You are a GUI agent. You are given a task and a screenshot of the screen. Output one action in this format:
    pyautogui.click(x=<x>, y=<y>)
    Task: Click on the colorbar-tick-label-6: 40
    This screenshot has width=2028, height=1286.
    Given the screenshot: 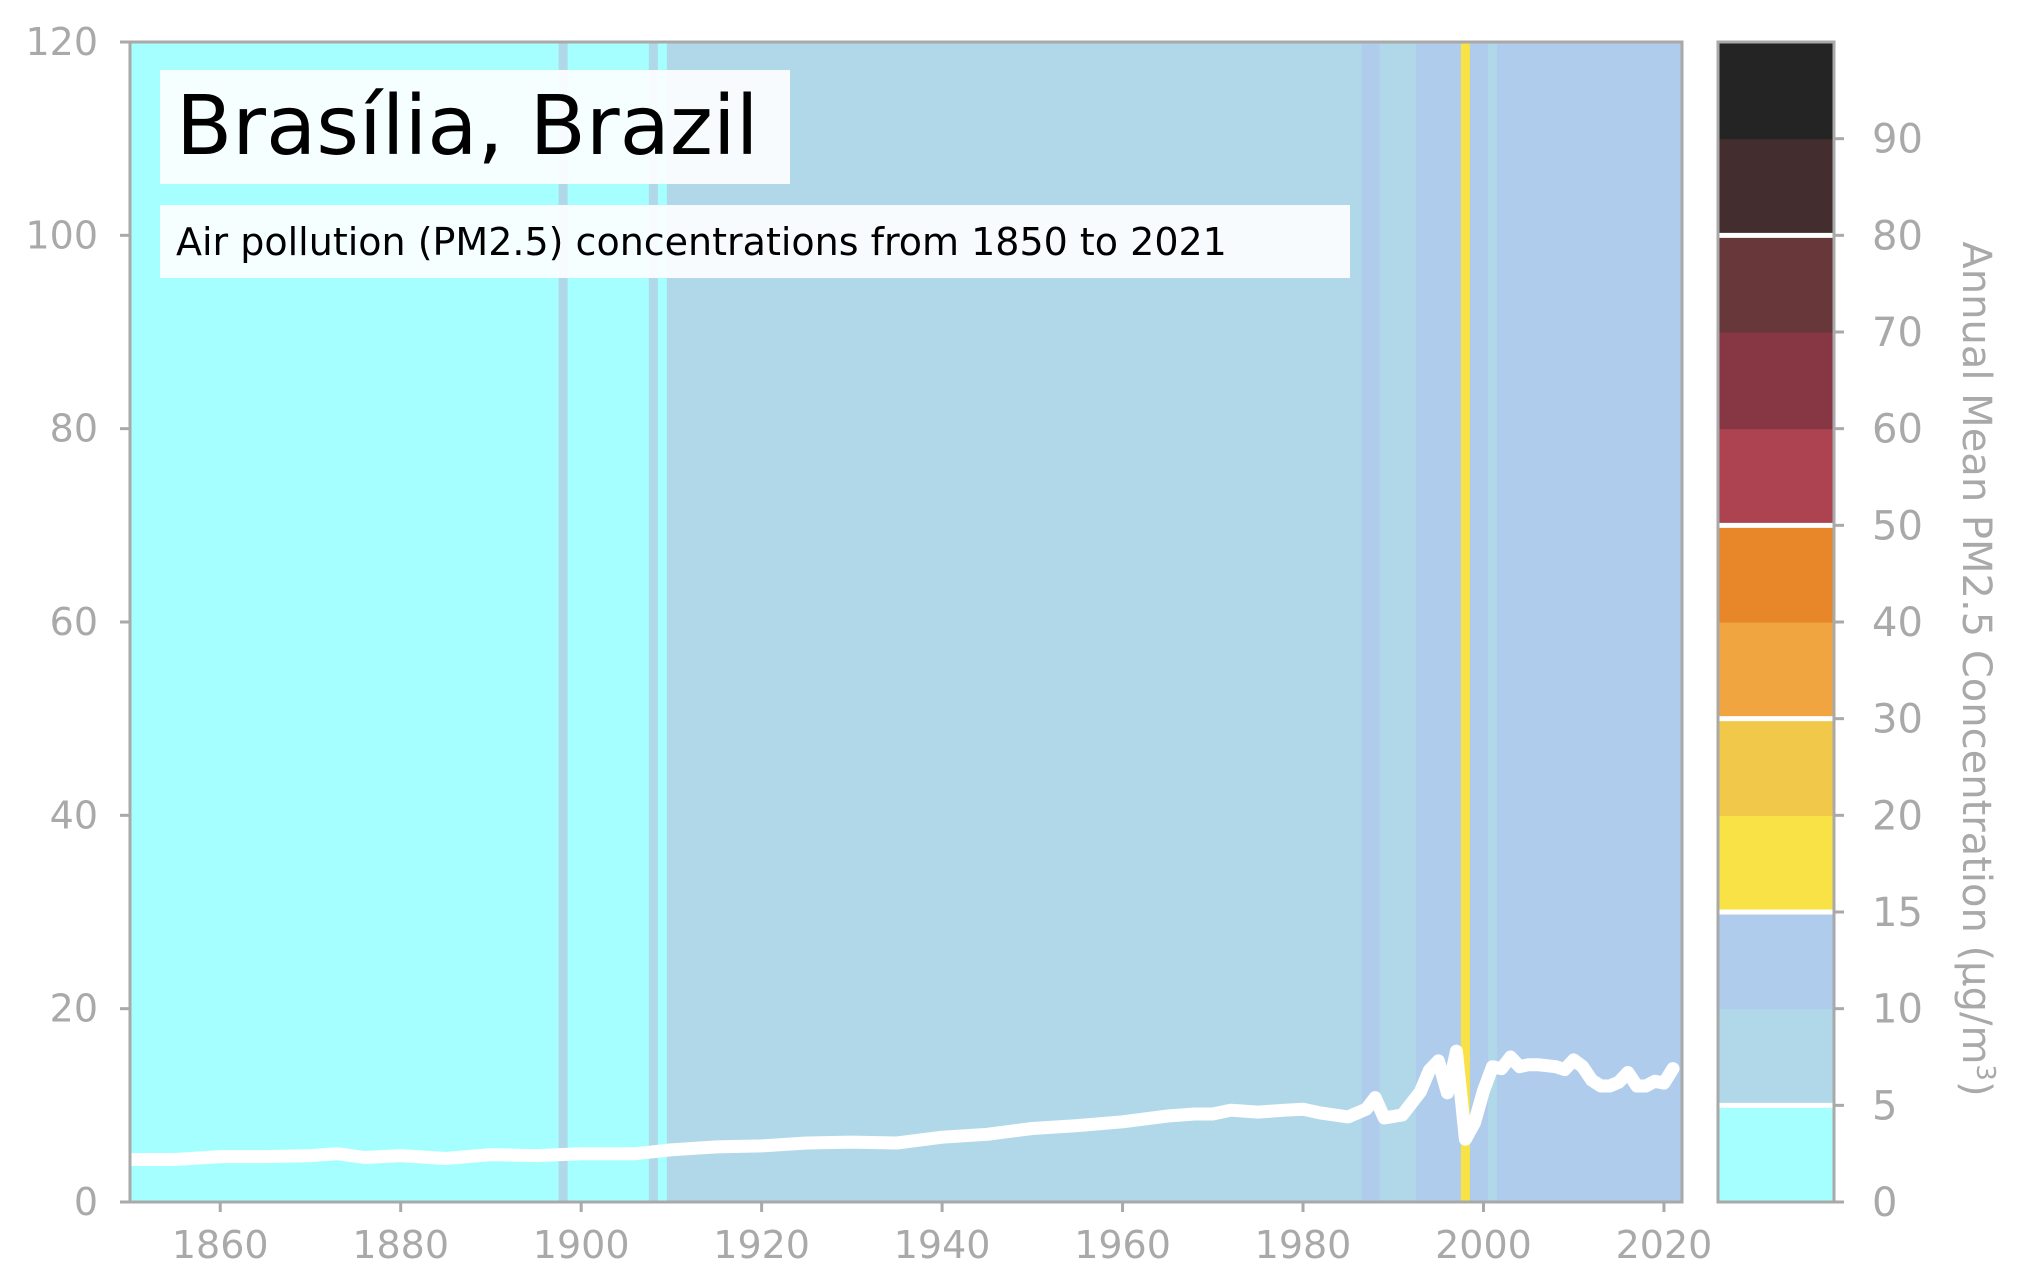 What is the action you would take?
    pyautogui.click(x=1897, y=623)
    